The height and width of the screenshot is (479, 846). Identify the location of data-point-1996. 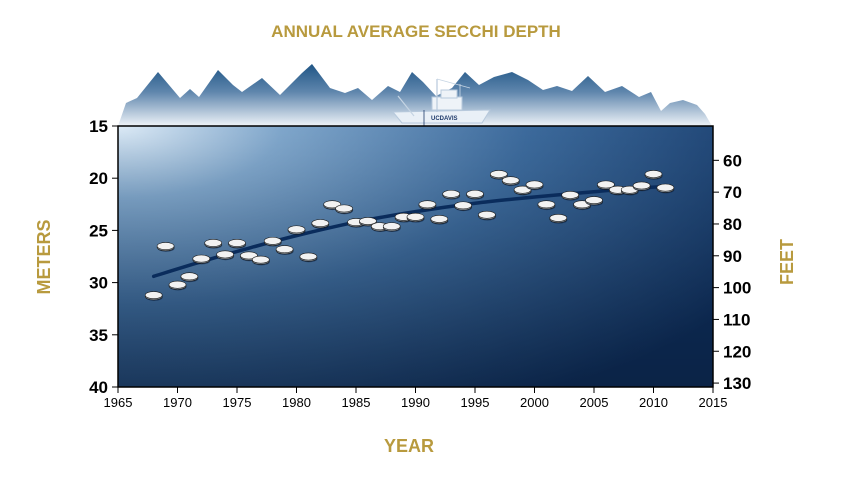
(487, 215).